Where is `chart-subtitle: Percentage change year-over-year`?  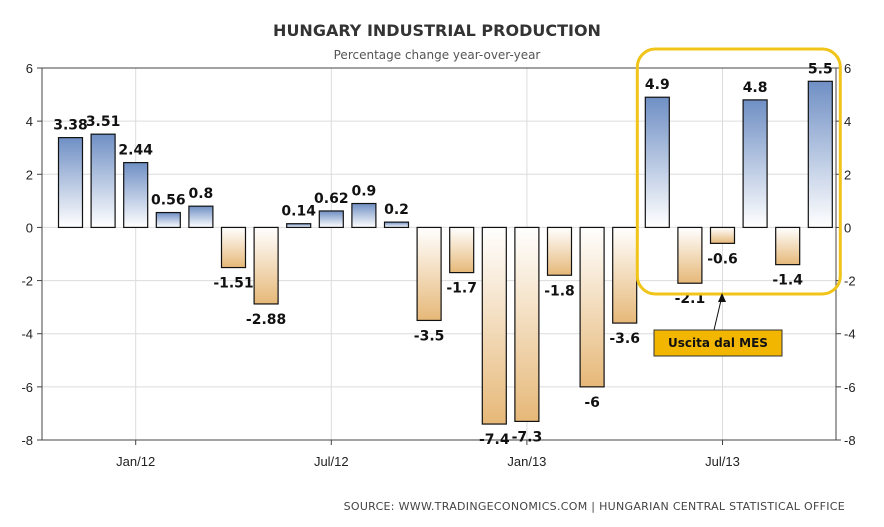
chart-subtitle: Percentage change year-over-year is located at coordinates (437, 55).